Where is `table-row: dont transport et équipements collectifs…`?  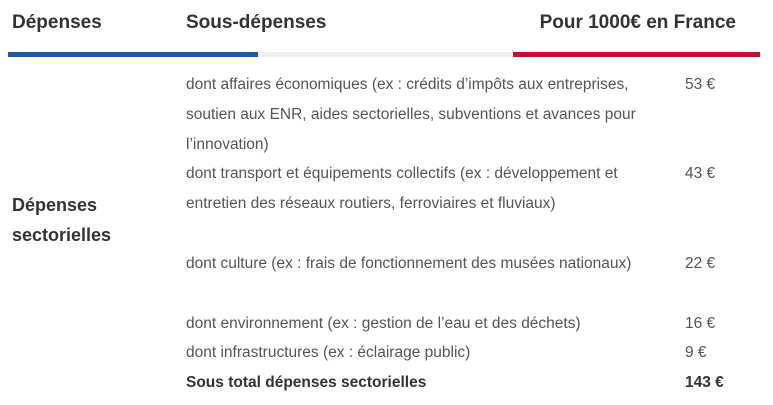
table-row: dont transport et équipements collectifs… is located at coordinates (466, 189).